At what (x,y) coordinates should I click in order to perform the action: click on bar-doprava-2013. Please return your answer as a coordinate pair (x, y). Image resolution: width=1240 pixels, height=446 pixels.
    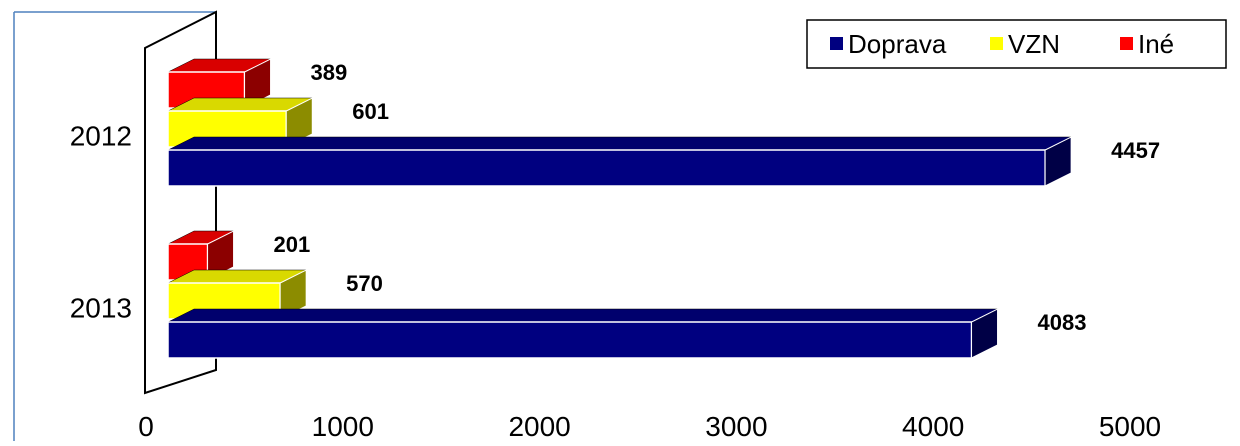
    Looking at the image, I should click on (583, 333).